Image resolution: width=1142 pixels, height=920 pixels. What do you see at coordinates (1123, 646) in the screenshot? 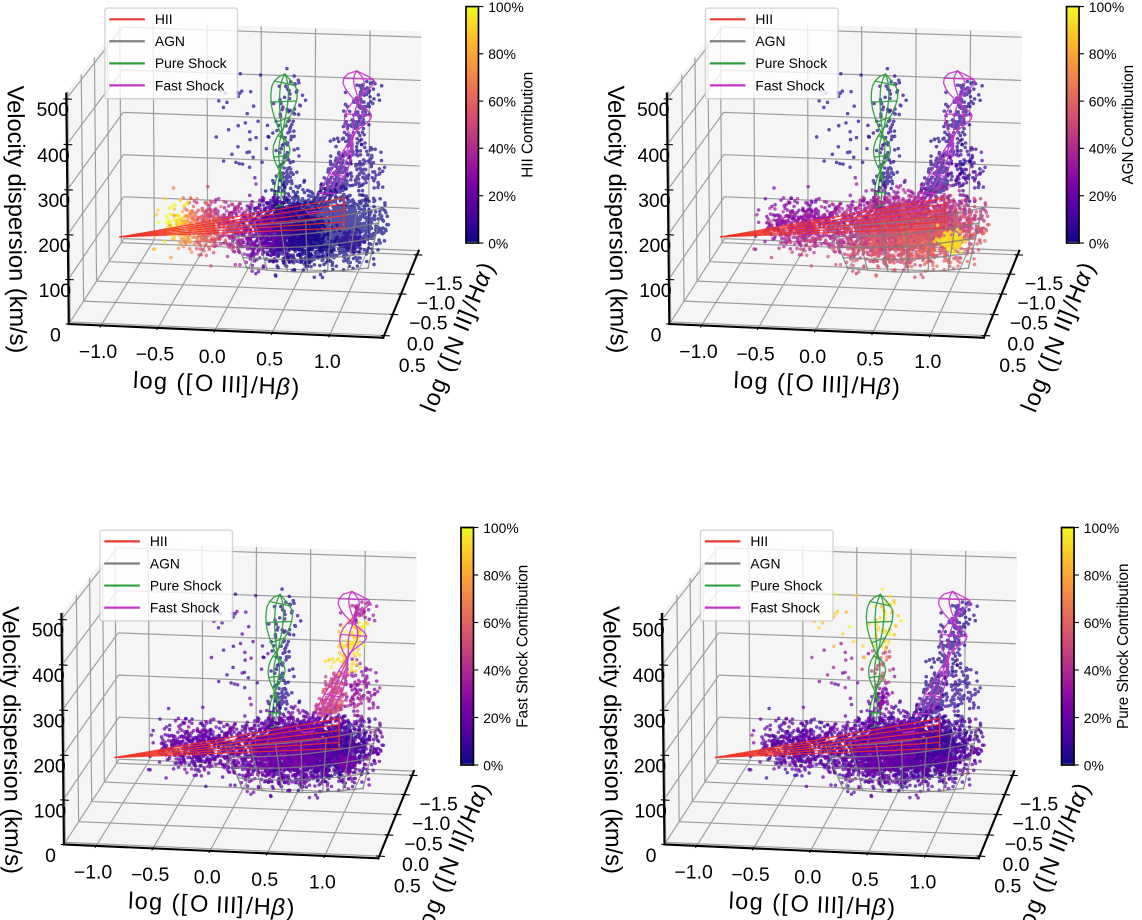
I see `svg-text: Pure Shock Contribution` at bounding box center [1123, 646].